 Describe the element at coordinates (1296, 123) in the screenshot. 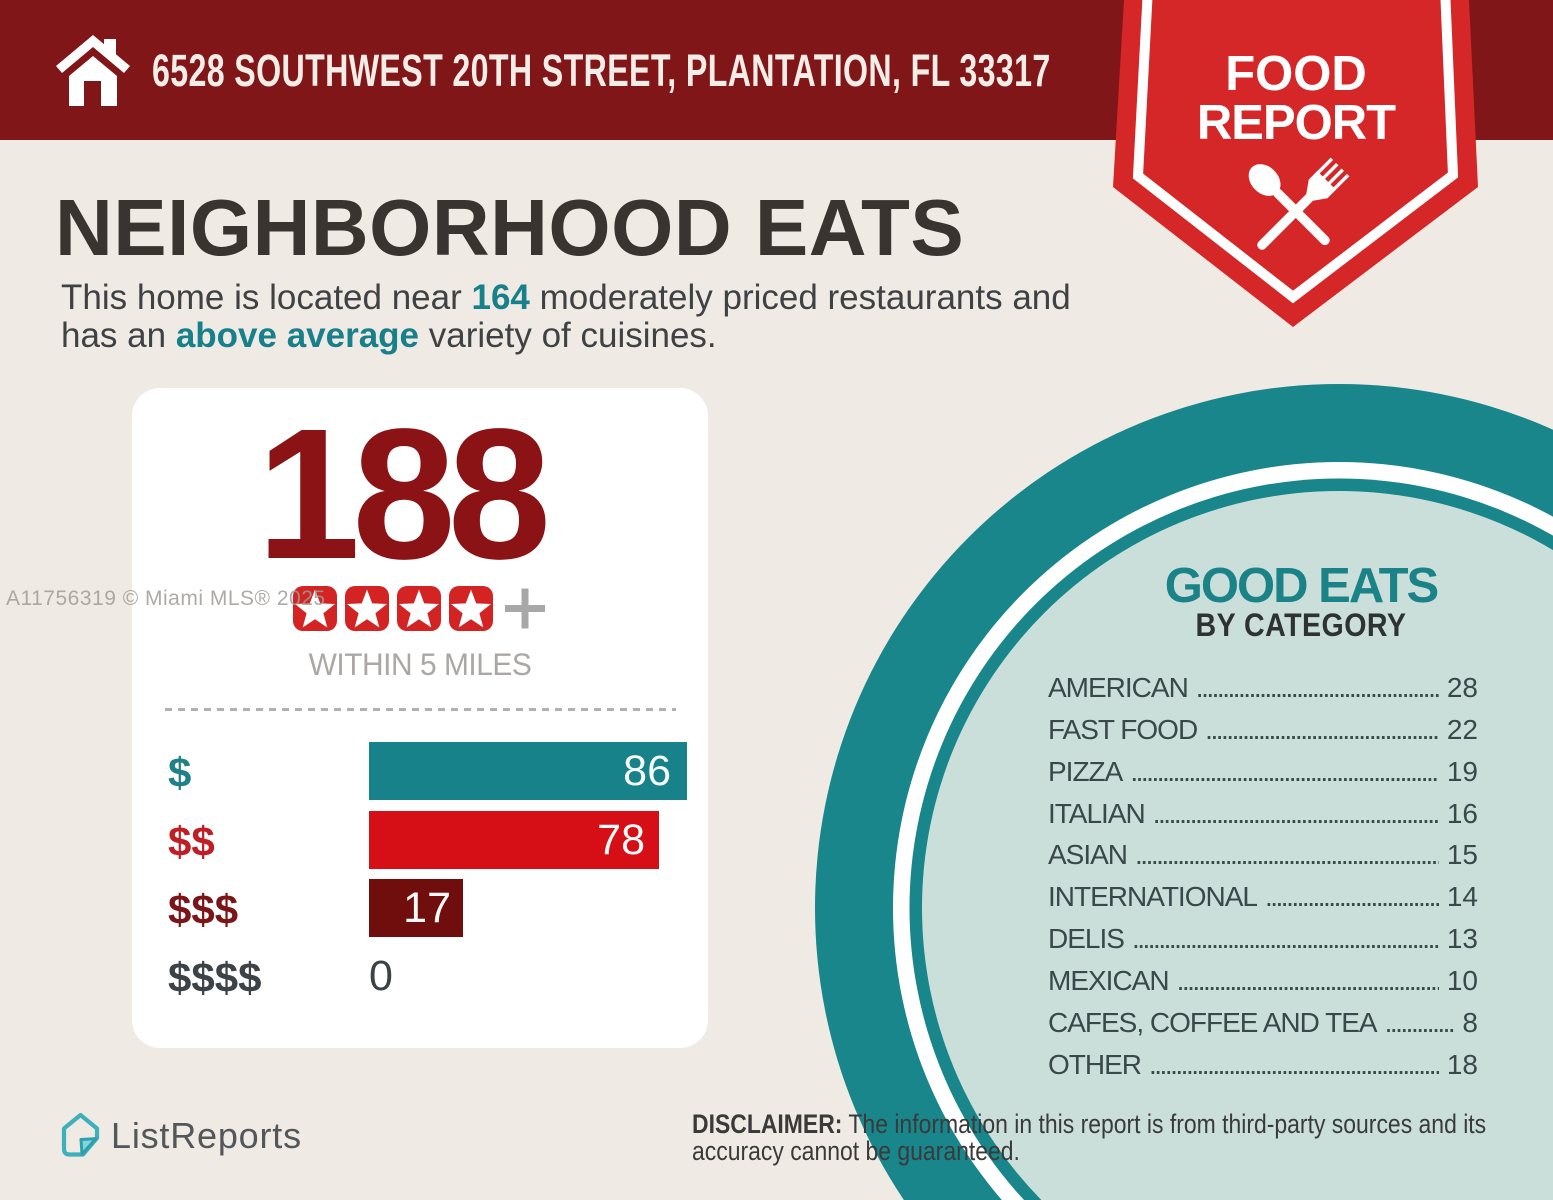

I see `svg-text: REPORT` at that location.